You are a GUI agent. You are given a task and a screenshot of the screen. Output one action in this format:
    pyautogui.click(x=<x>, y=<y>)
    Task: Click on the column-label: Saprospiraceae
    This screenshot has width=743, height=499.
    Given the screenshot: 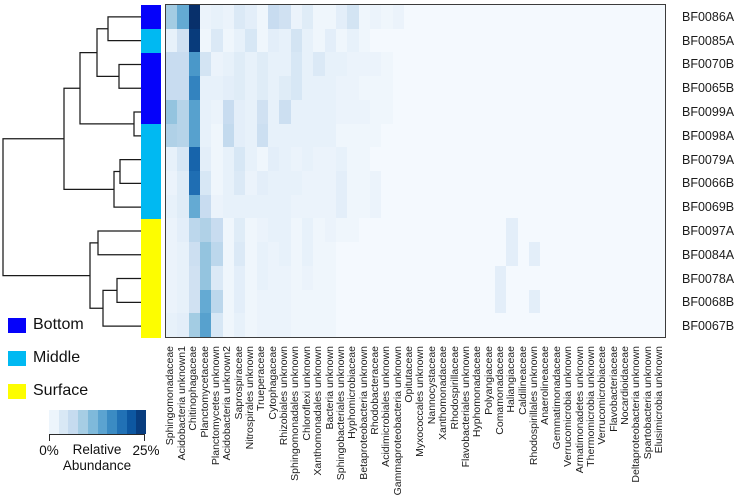 What is the action you would take?
    pyautogui.click(x=238, y=383)
    